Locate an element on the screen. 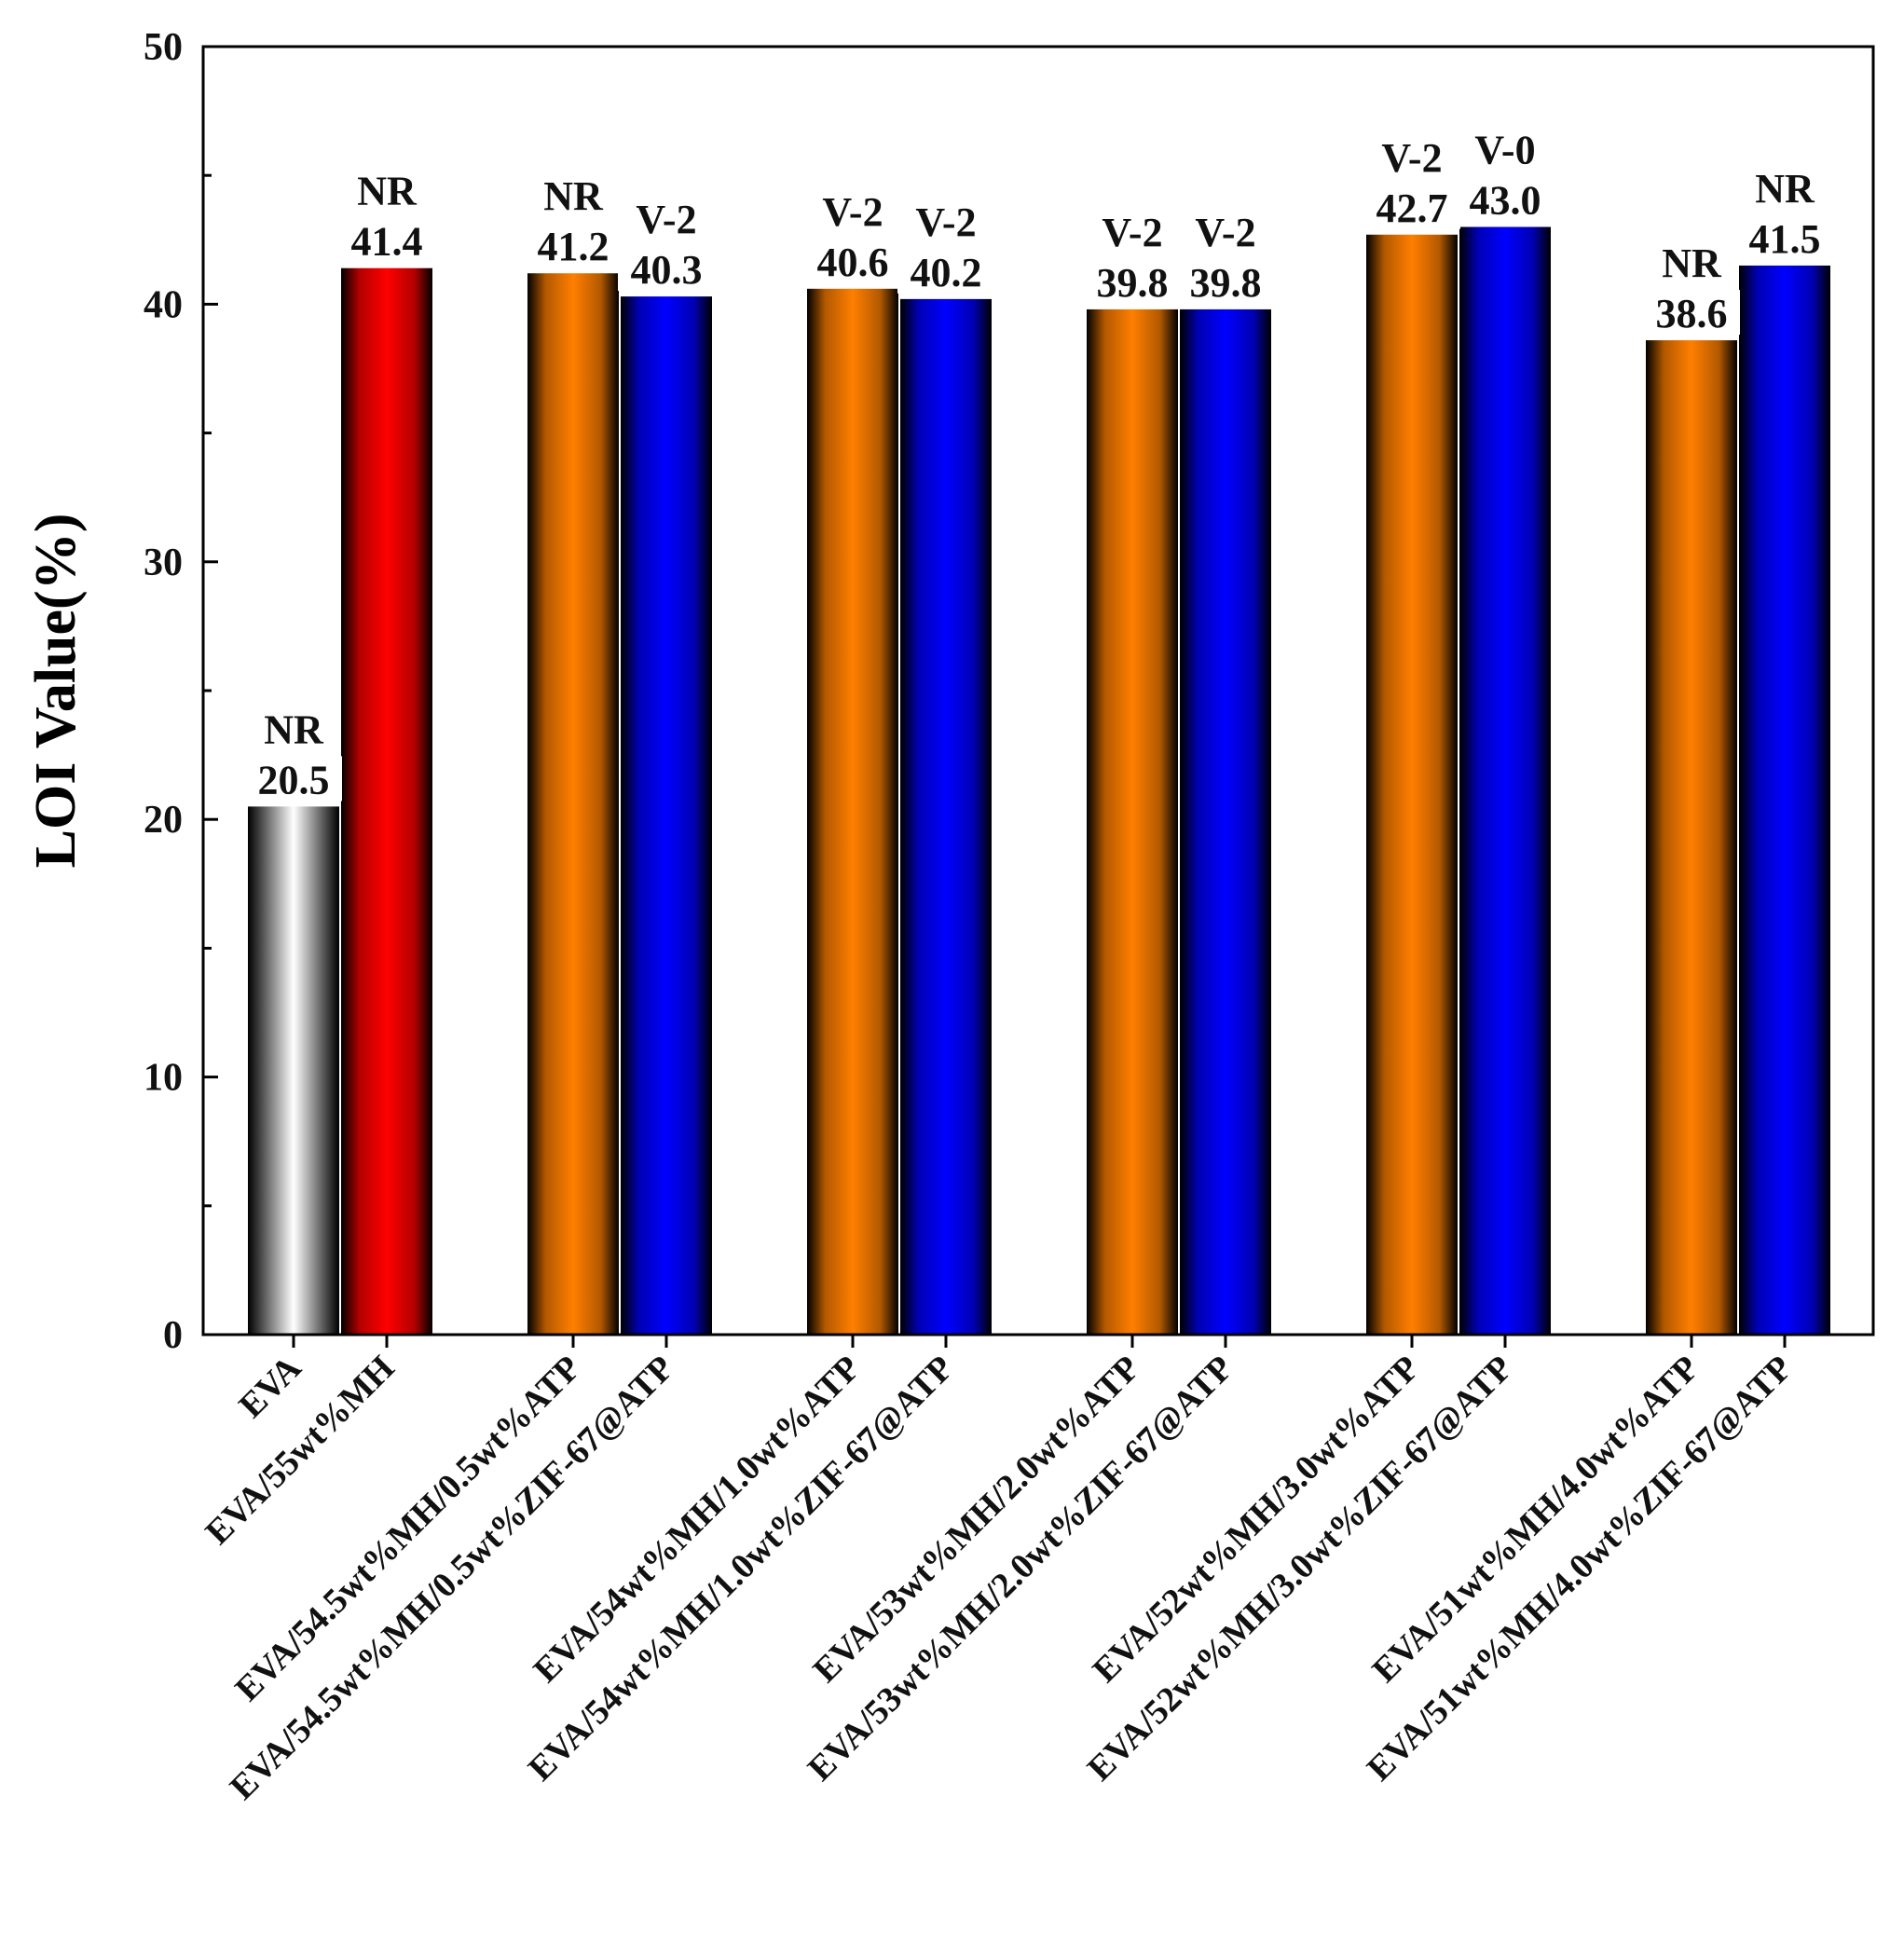 This screenshot has height=1960, width=1890. y-tick-label: 30 is located at coordinates (163, 562).